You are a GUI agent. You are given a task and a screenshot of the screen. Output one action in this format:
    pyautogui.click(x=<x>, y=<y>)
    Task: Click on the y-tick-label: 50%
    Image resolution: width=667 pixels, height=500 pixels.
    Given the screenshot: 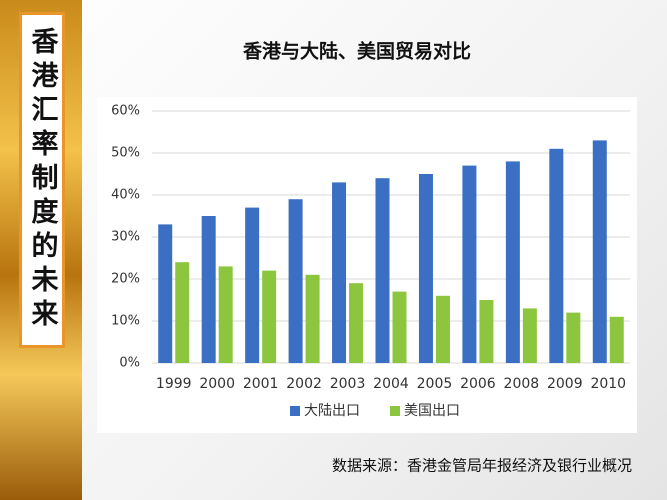 What is the action you would take?
    pyautogui.click(x=125, y=153)
    